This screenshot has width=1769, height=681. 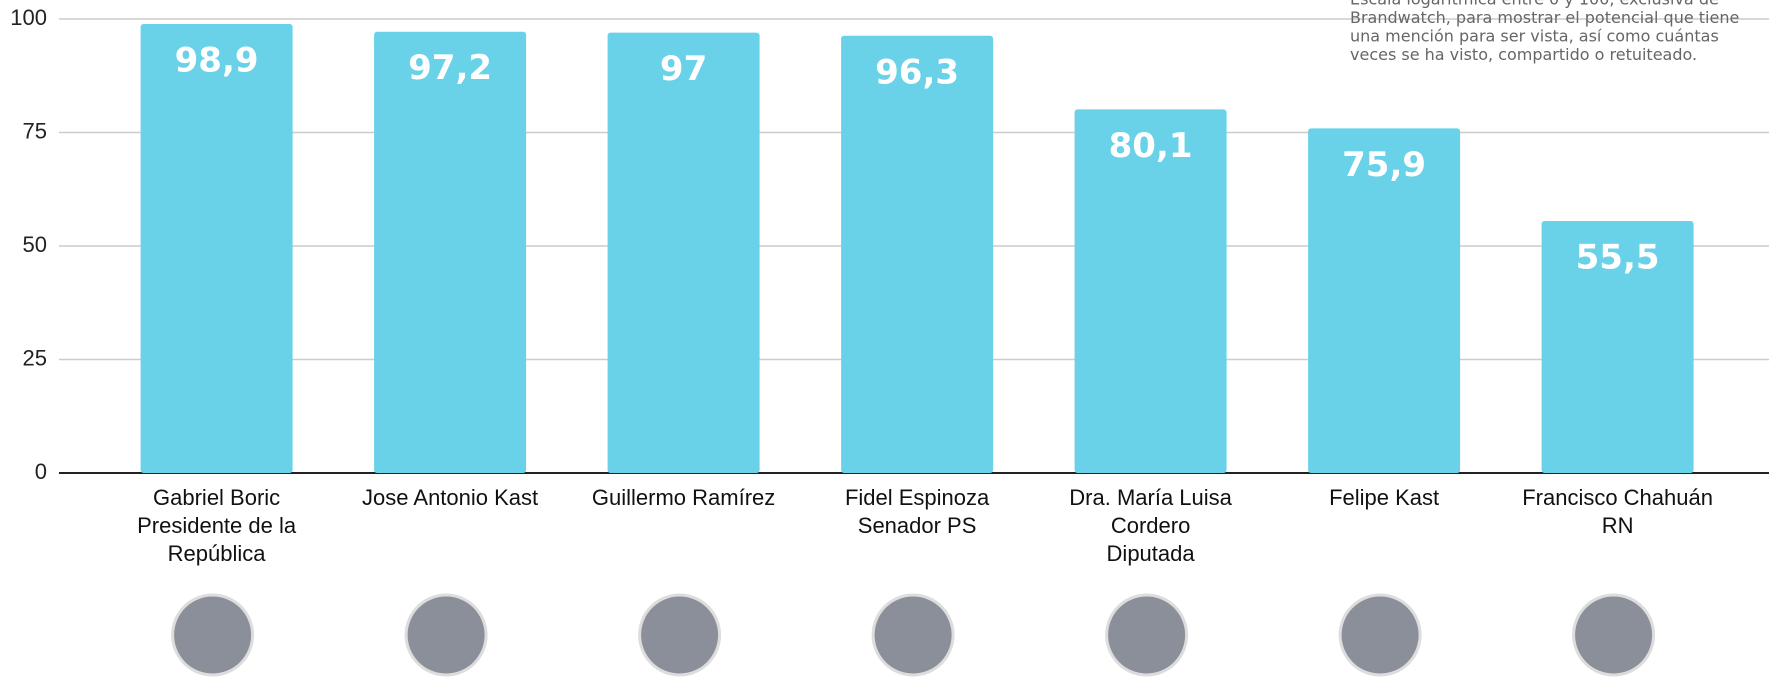 What do you see at coordinates (683, 69) in the screenshot?
I see `value-label: 97` at bounding box center [683, 69].